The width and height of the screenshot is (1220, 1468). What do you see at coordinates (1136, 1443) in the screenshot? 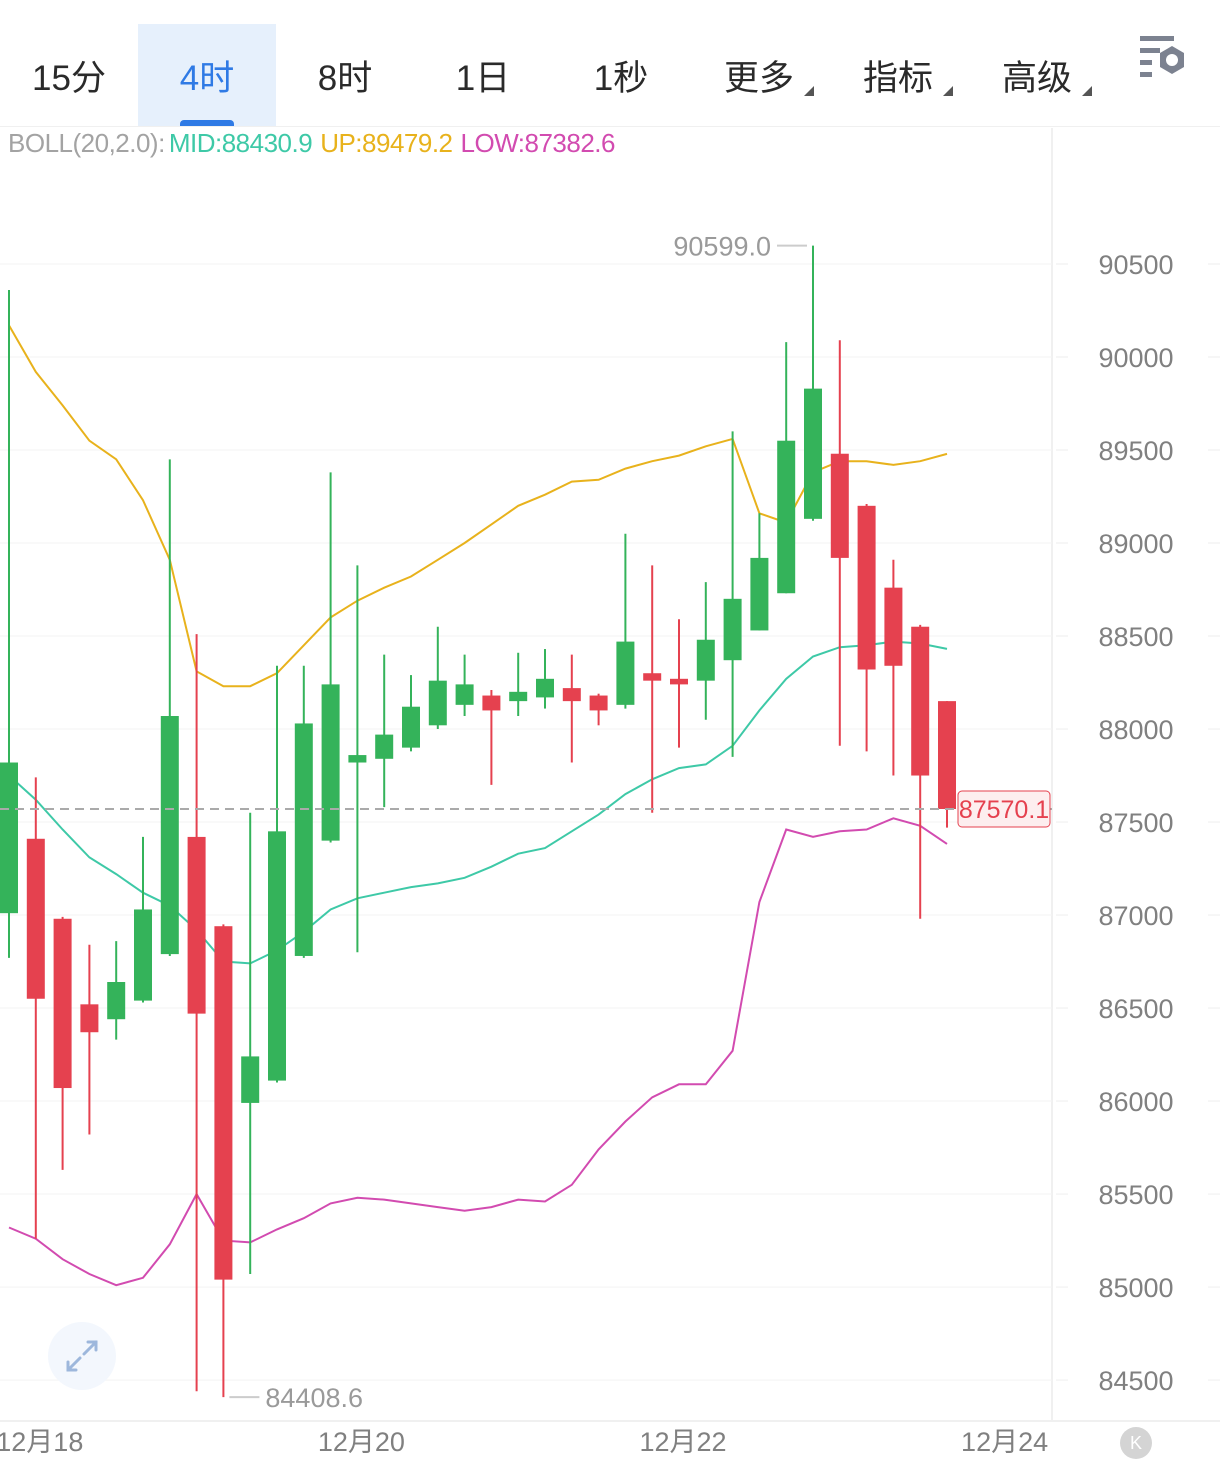
I see `k-logo-button: K` at bounding box center [1136, 1443].